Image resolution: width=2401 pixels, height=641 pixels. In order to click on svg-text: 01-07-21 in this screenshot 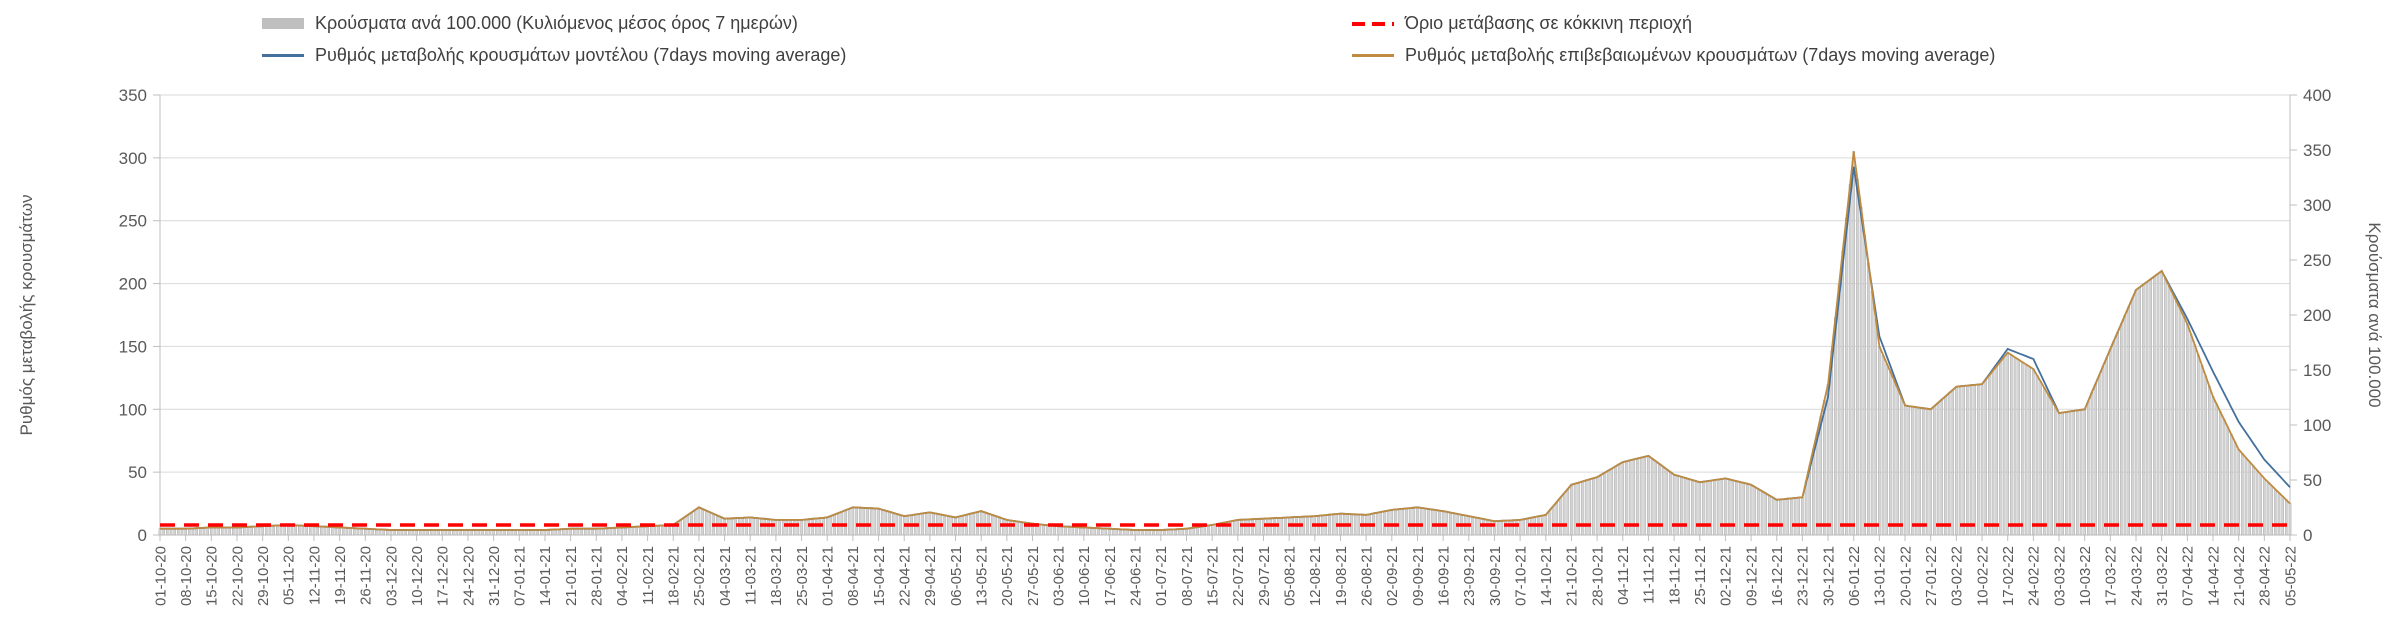, I will do `click(1161, 576)`.